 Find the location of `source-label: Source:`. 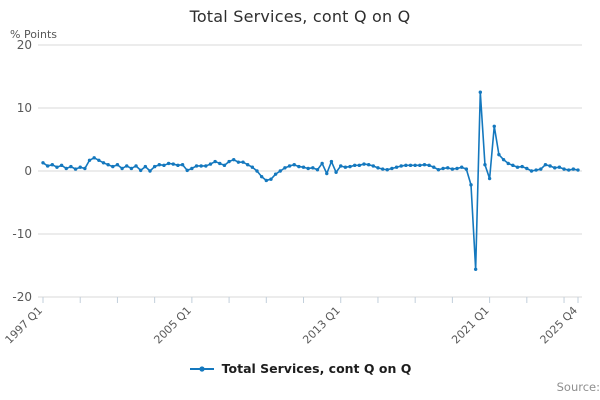

source-label: Source: is located at coordinates (578, 387).